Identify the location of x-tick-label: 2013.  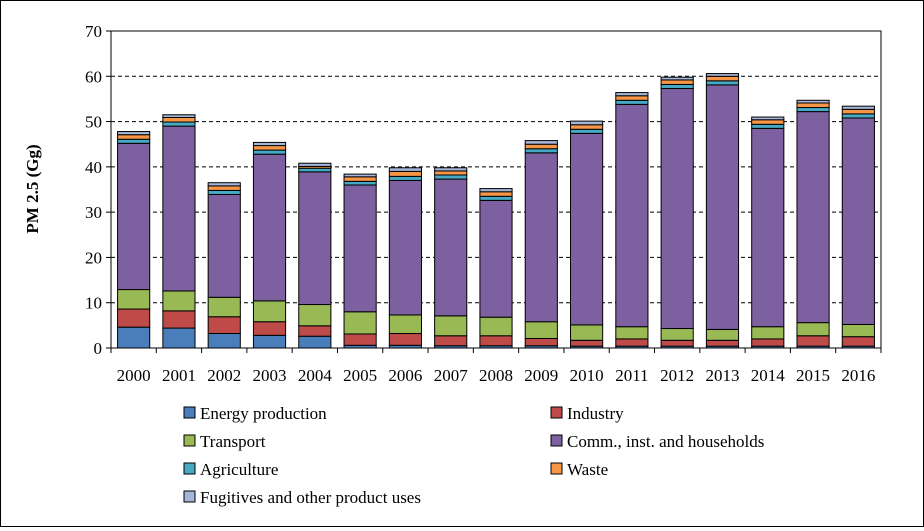
(722, 375).